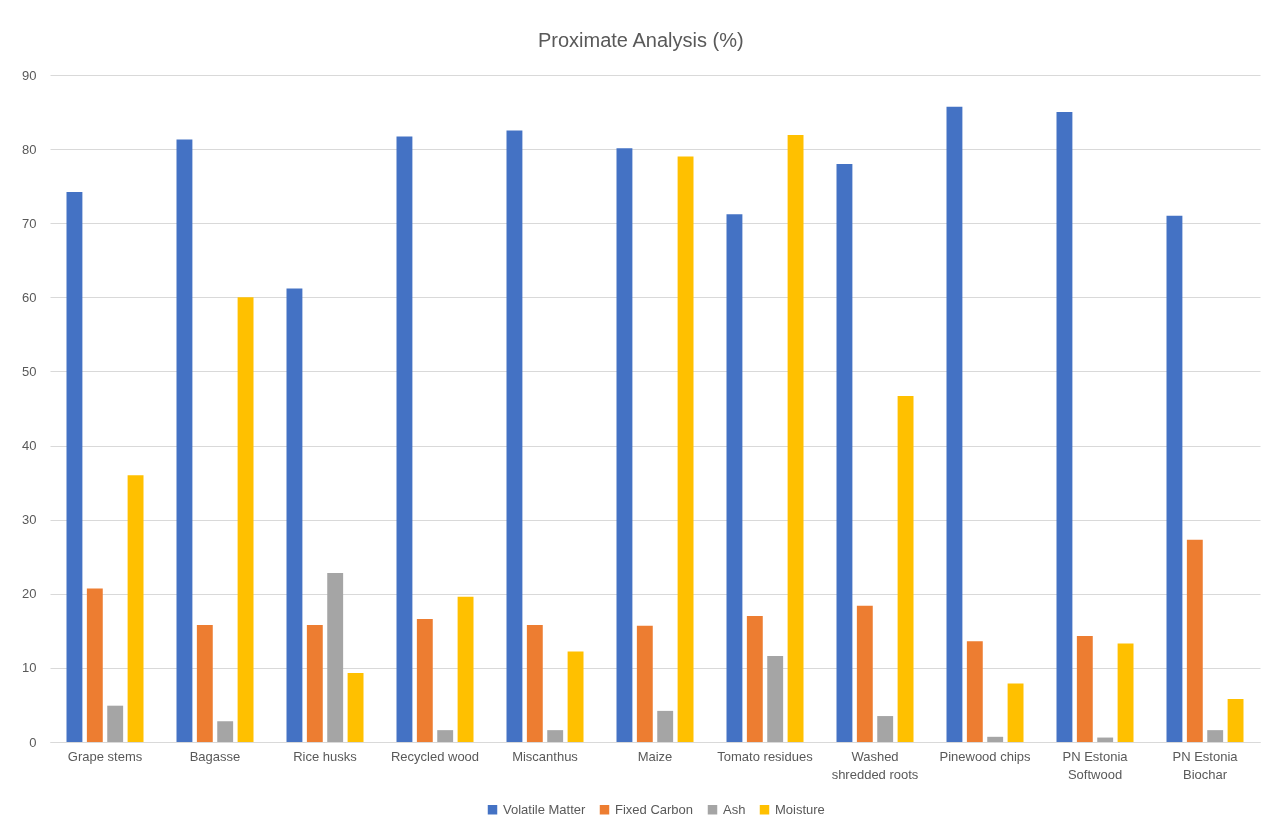 The height and width of the screenshot is (834, 1266). I want to click on chart-title: Proximate Analysis (%), so click(640, 40).